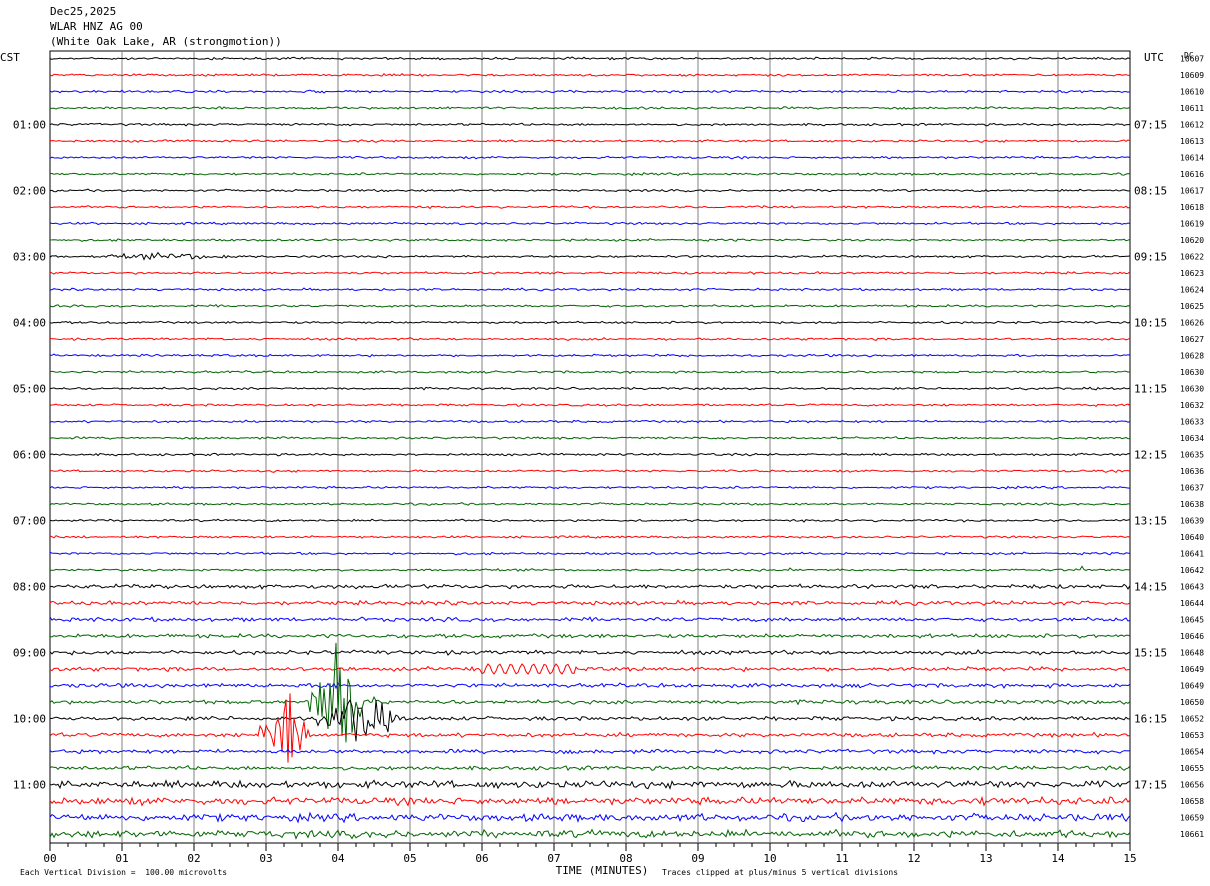  What do you see at coordinates (1129, 858) in the screenshot?
I see `x-tick-label: 15` at bounding box center [1129, 858].